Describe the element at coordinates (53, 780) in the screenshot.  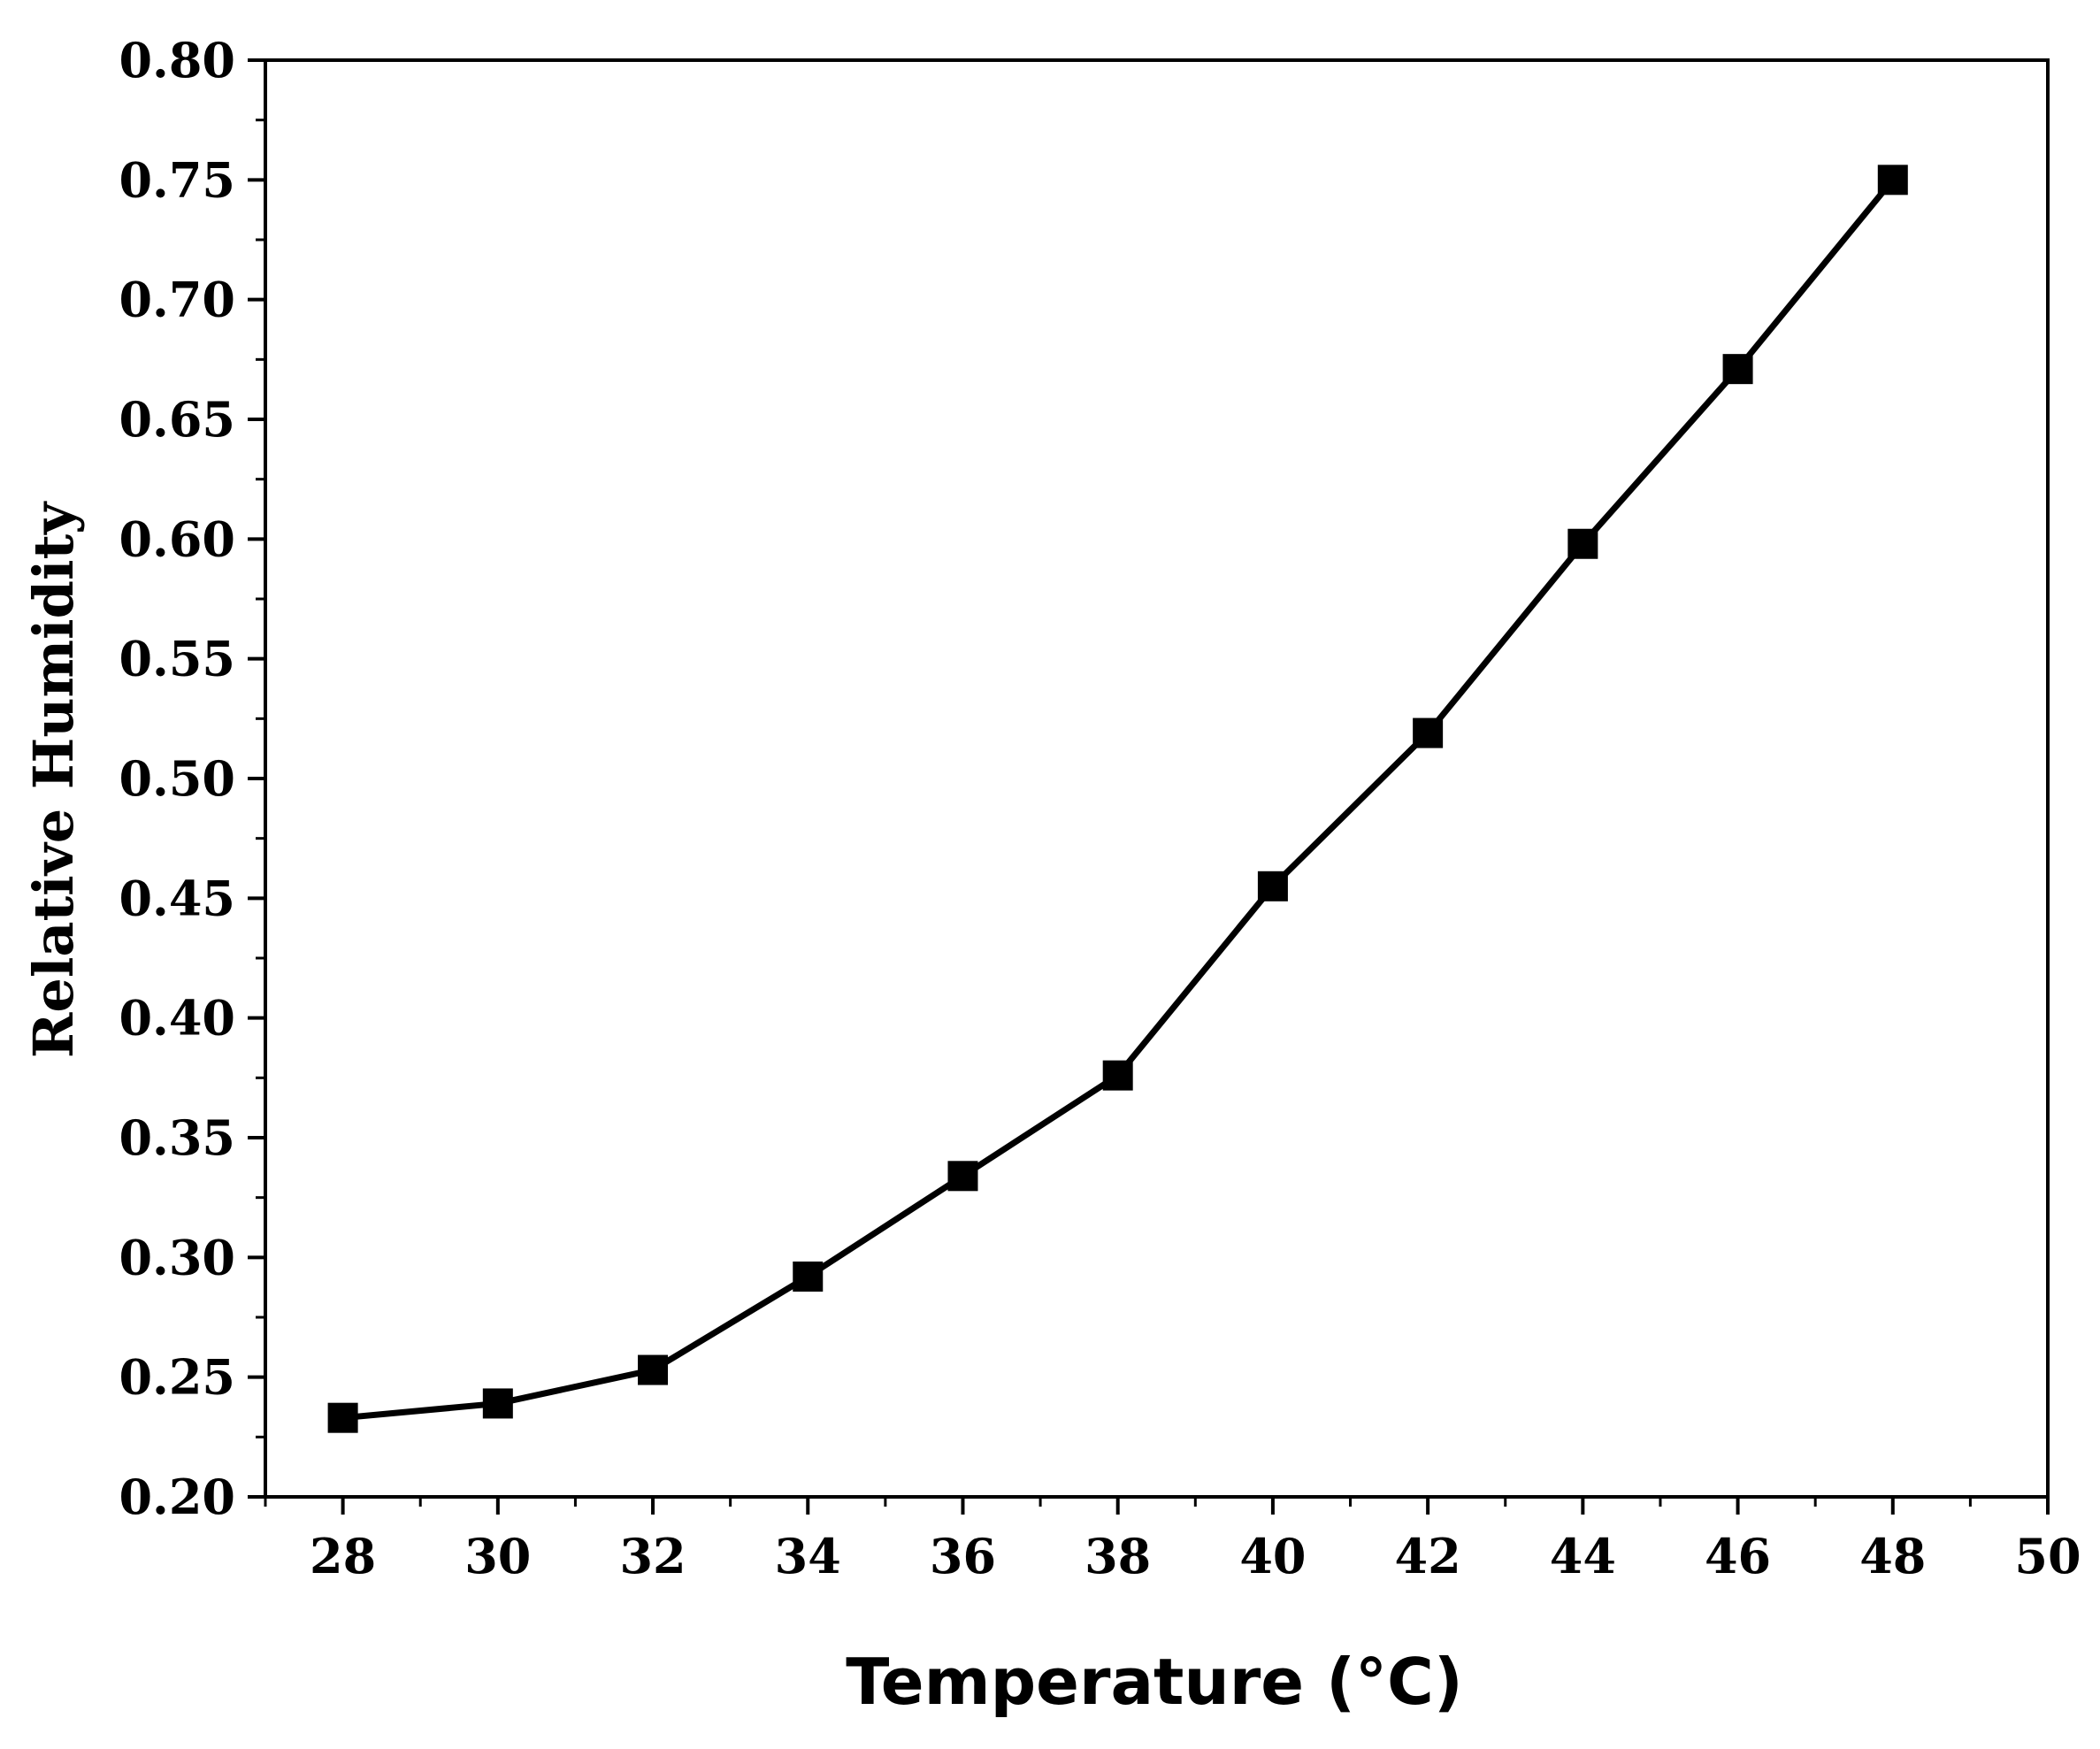
I see `y-axis-title: Relative Humidity` at that location.